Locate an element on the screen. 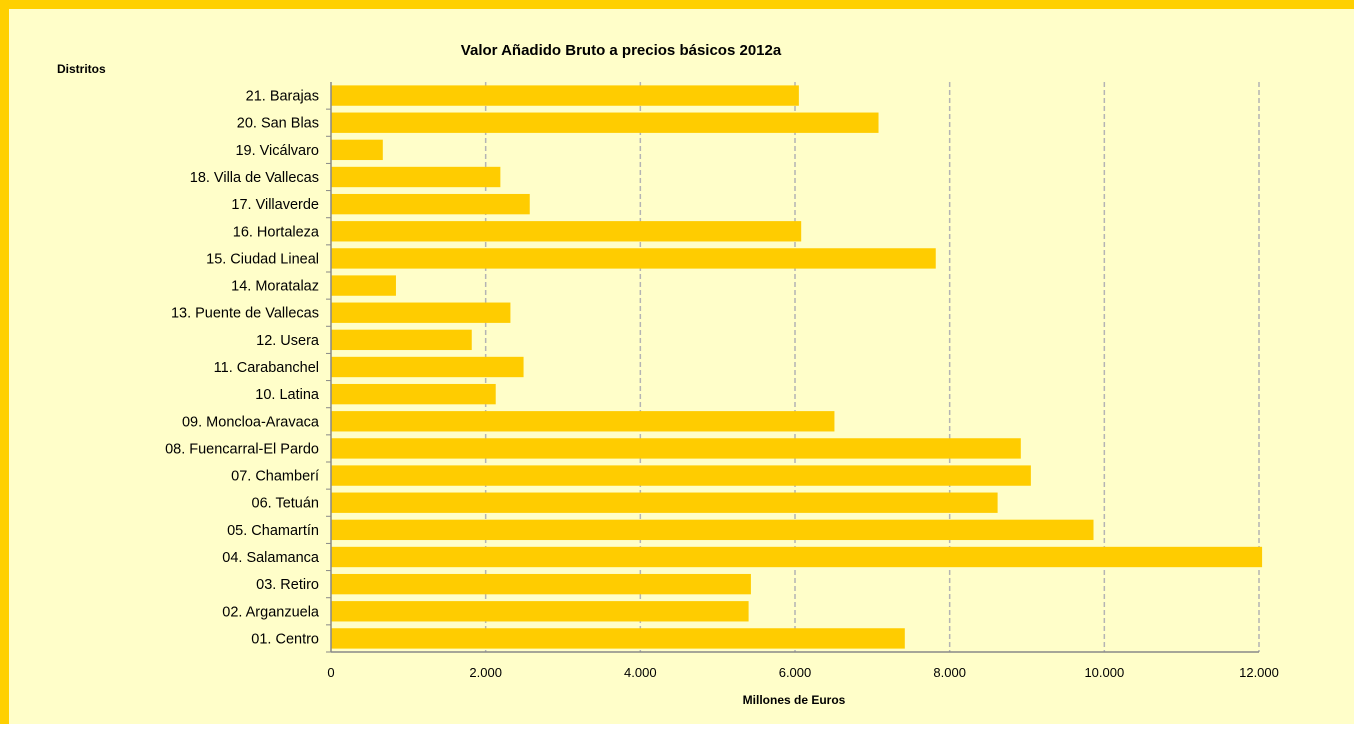  category-label: 01. Centro is located at coordinates (285, 639).